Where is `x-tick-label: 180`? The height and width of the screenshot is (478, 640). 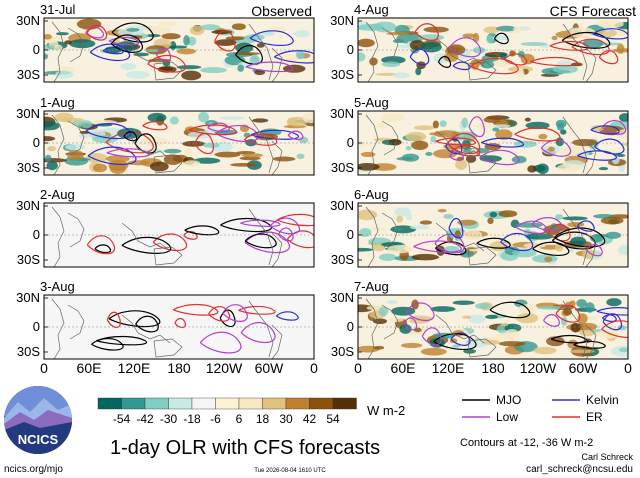
x-tick-label: 180 is located at coordinates (179, 368).